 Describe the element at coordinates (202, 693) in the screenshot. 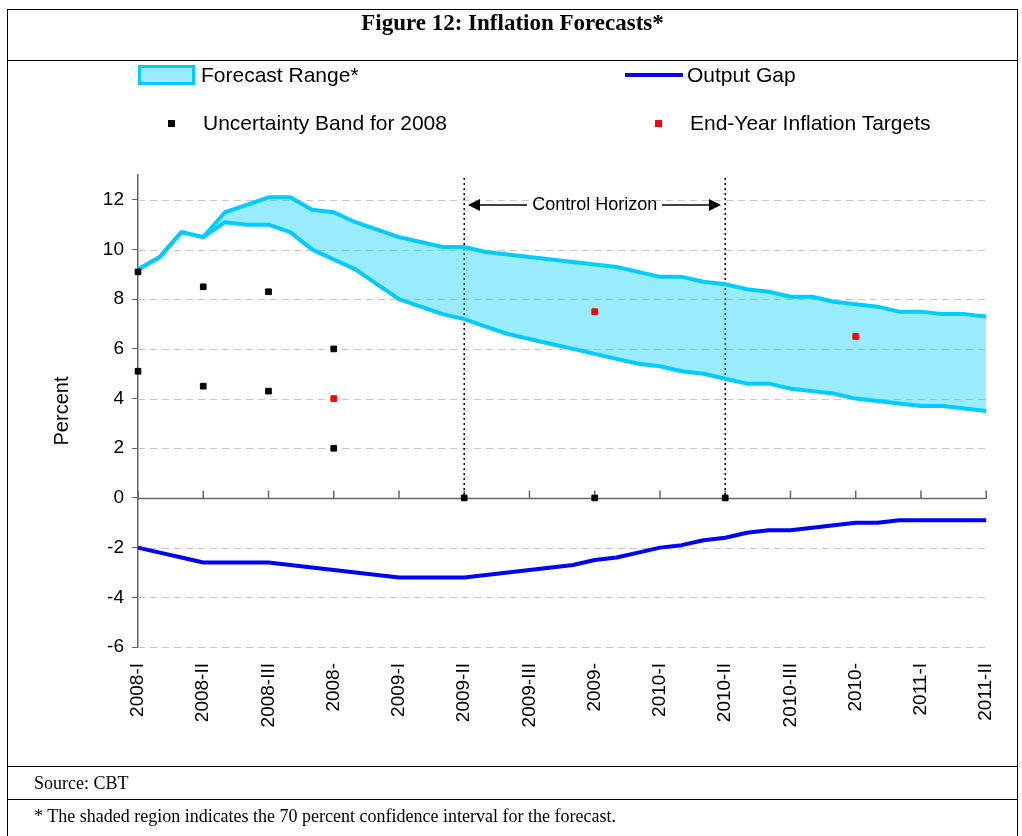

I see `x-tick-label: 2008-II` at that location.